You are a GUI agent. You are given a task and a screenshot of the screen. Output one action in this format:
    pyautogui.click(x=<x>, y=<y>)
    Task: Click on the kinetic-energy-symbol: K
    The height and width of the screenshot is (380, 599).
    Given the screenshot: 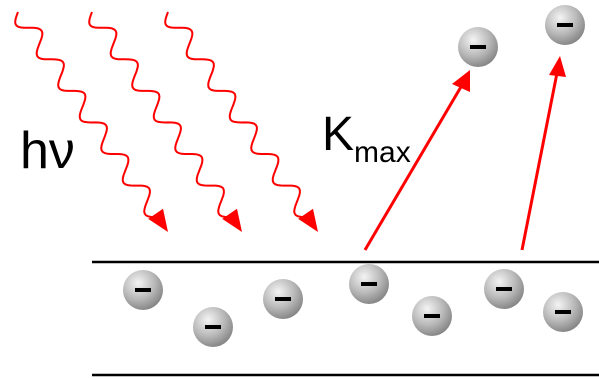 What is the action you would take?
    pyautogui.click(x=338, y=134)
    